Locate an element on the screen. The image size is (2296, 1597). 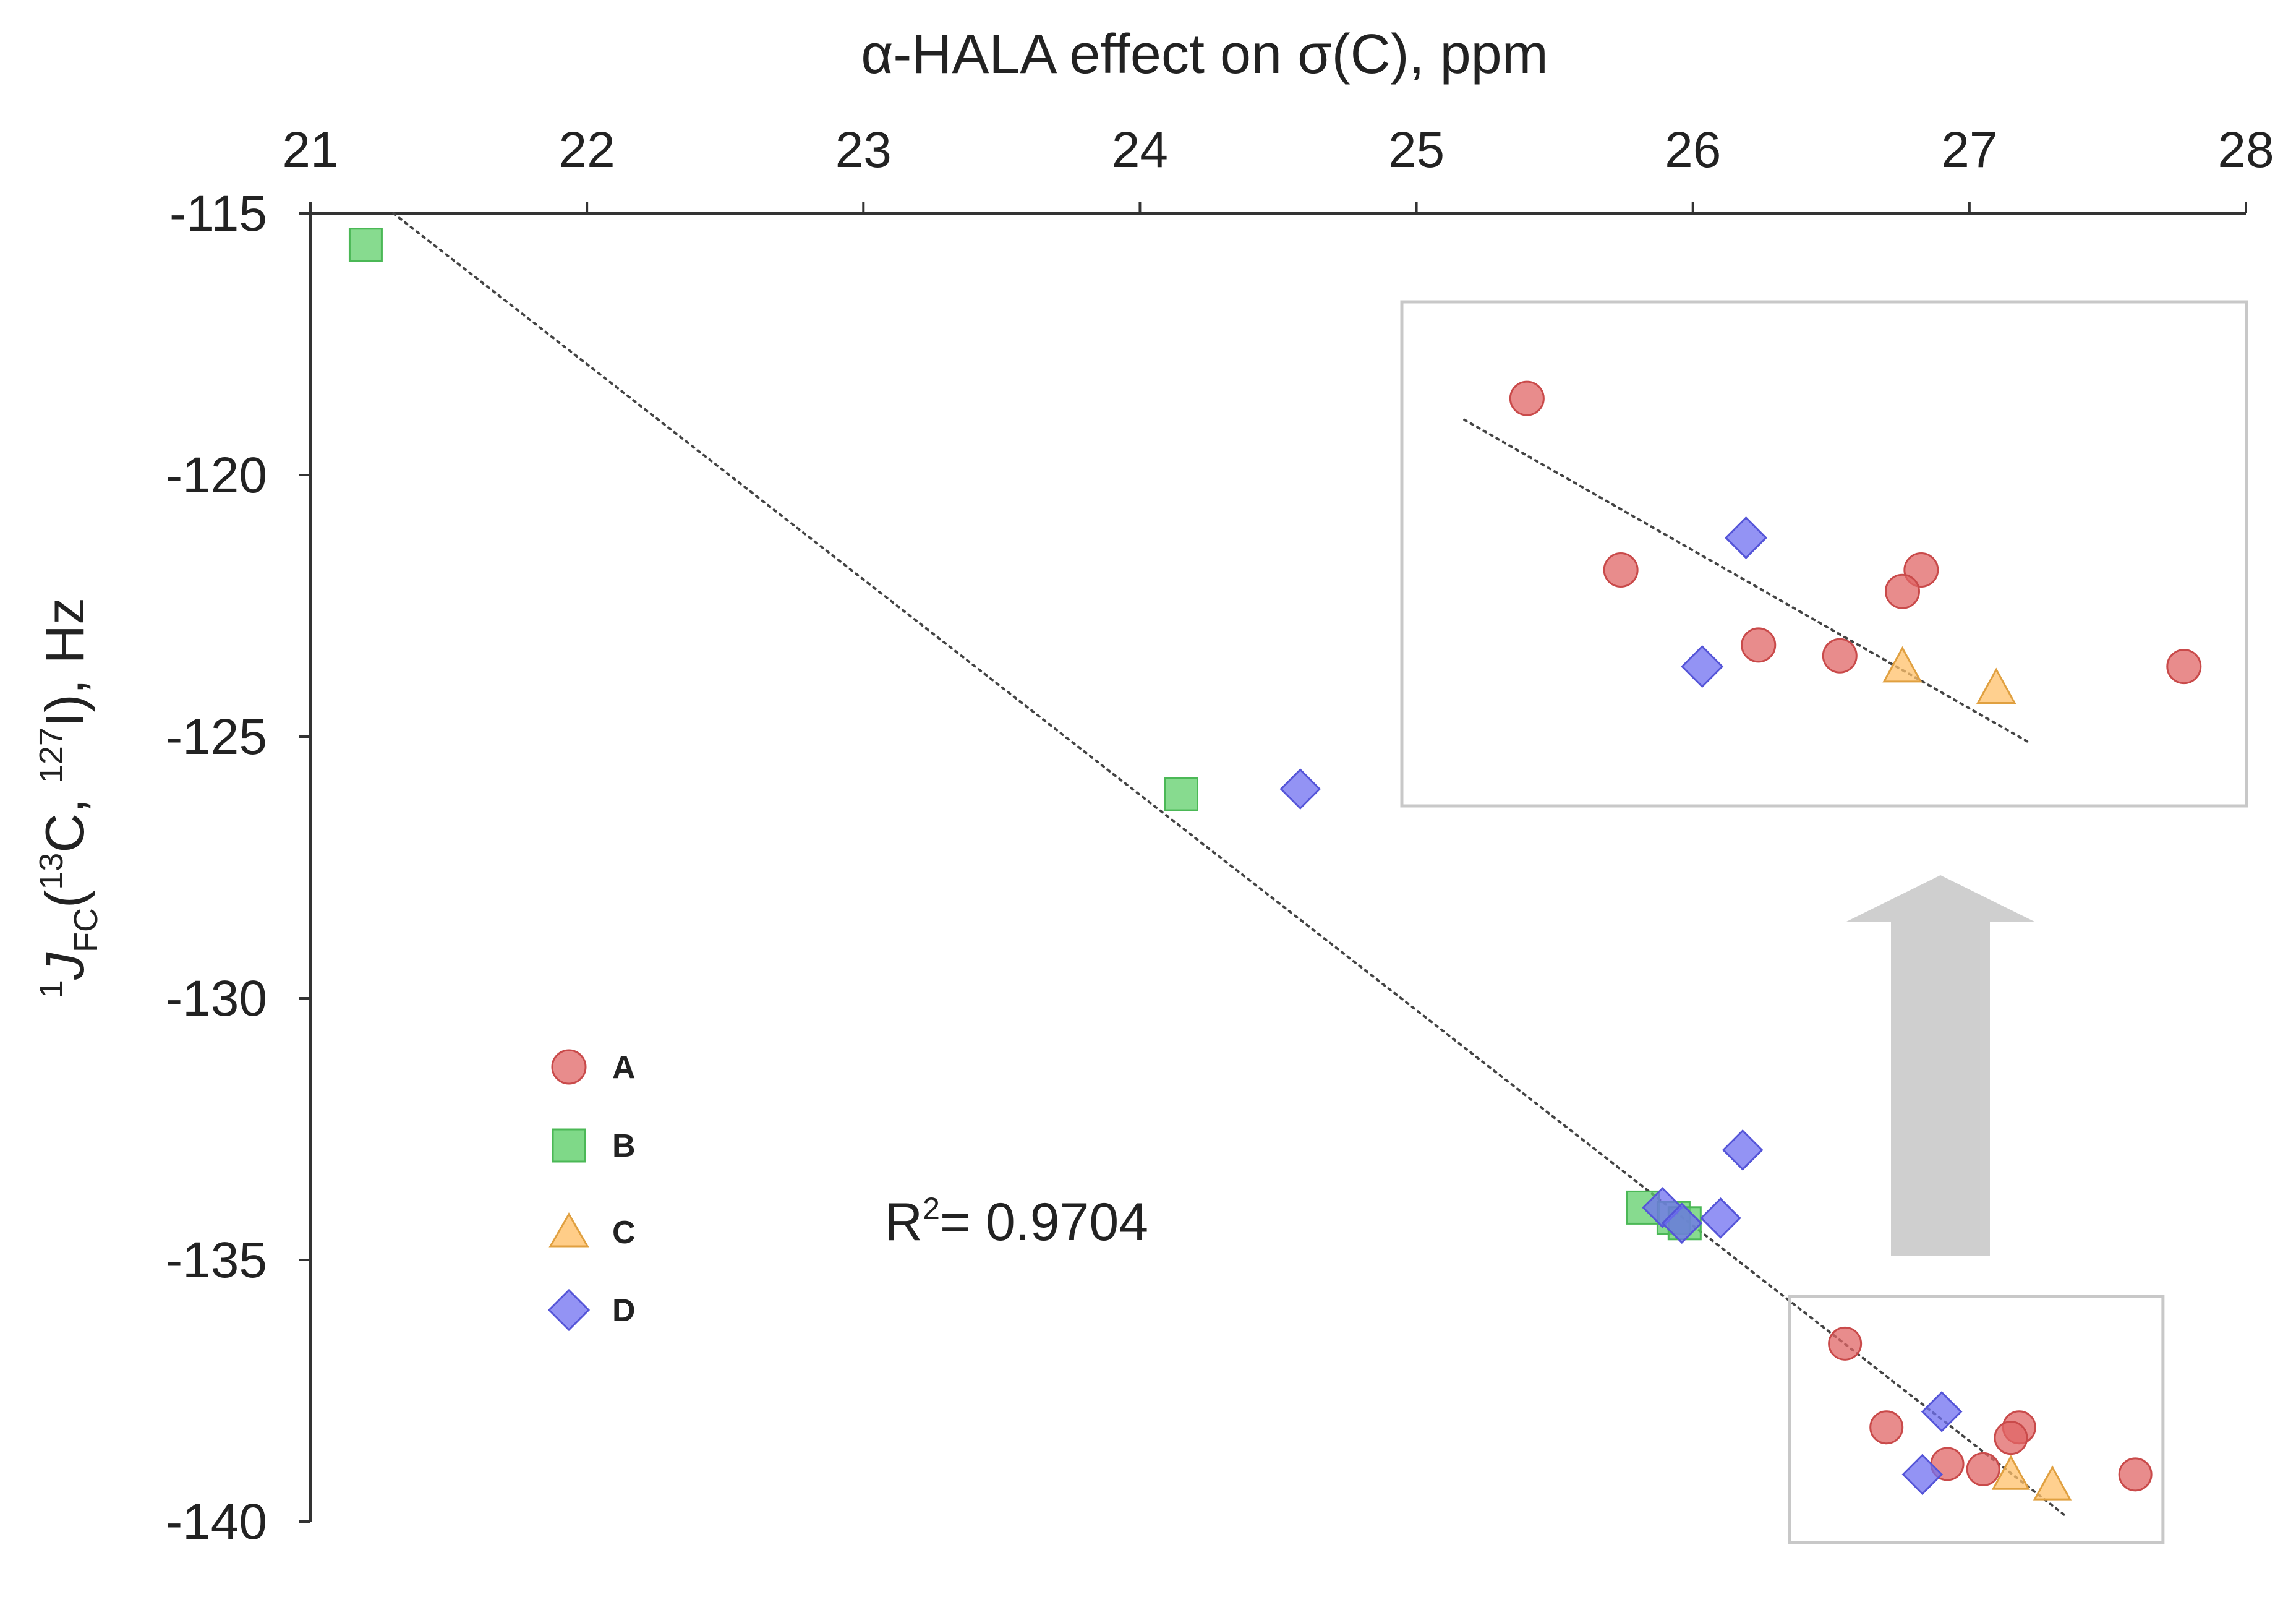
r2-prefix: R is located at coordinates (903, 1222).